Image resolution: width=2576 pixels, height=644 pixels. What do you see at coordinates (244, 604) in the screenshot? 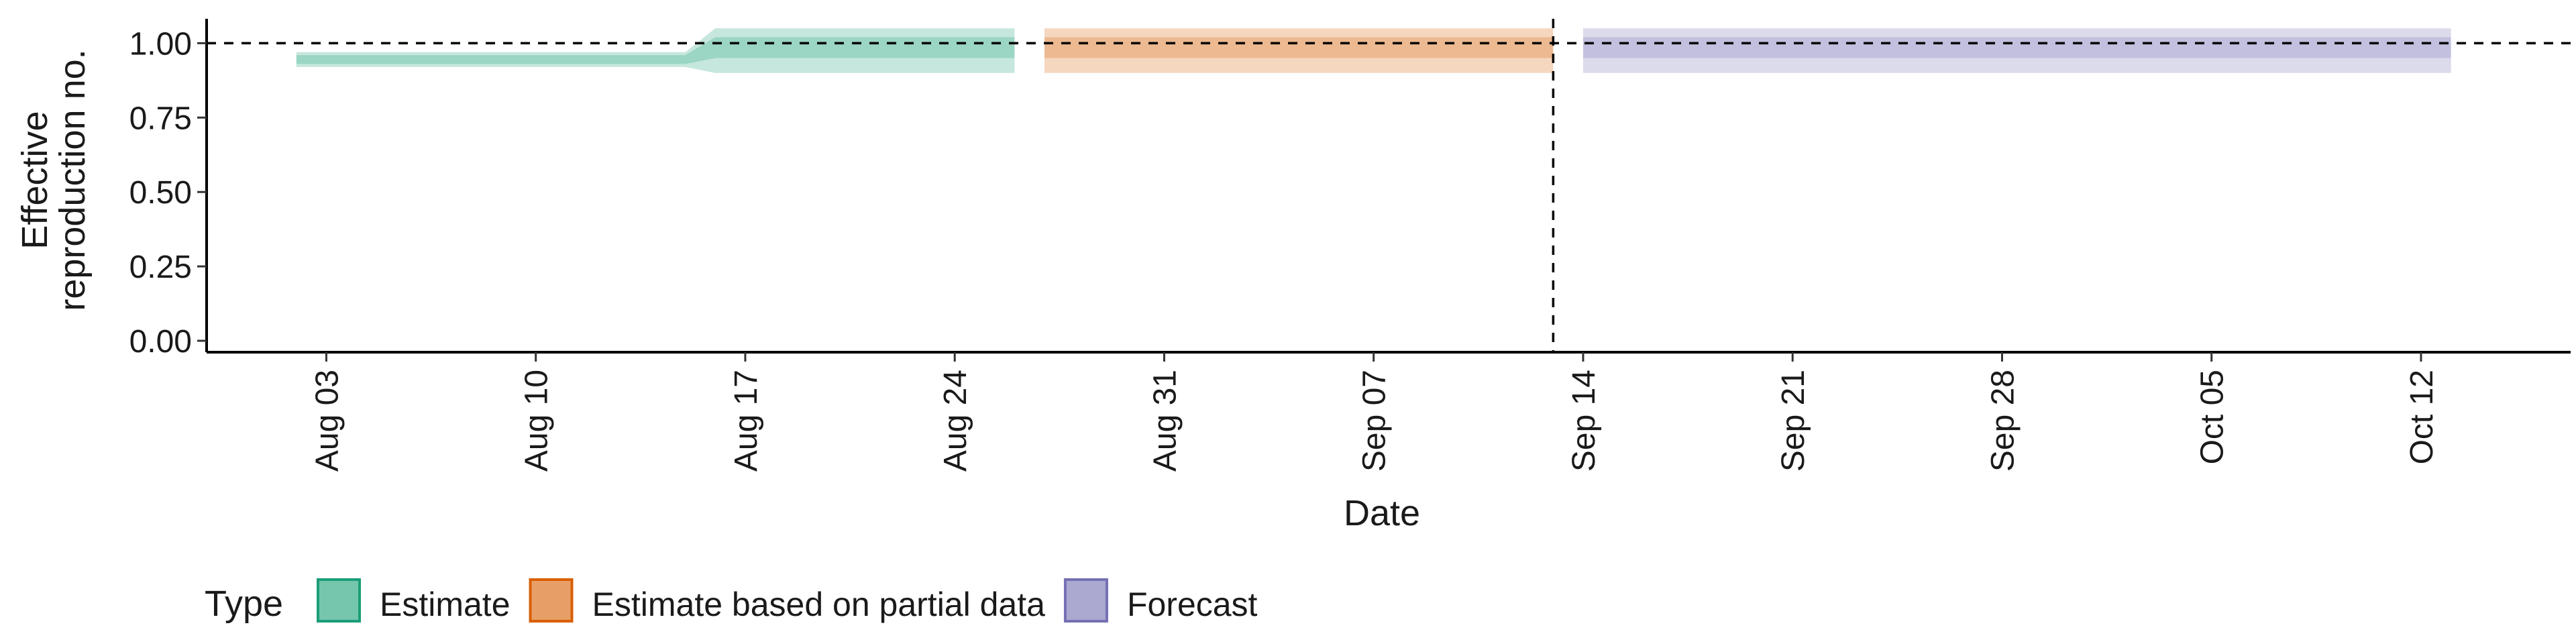
I see `legend-title: Type` at bounding box center [244, 604].